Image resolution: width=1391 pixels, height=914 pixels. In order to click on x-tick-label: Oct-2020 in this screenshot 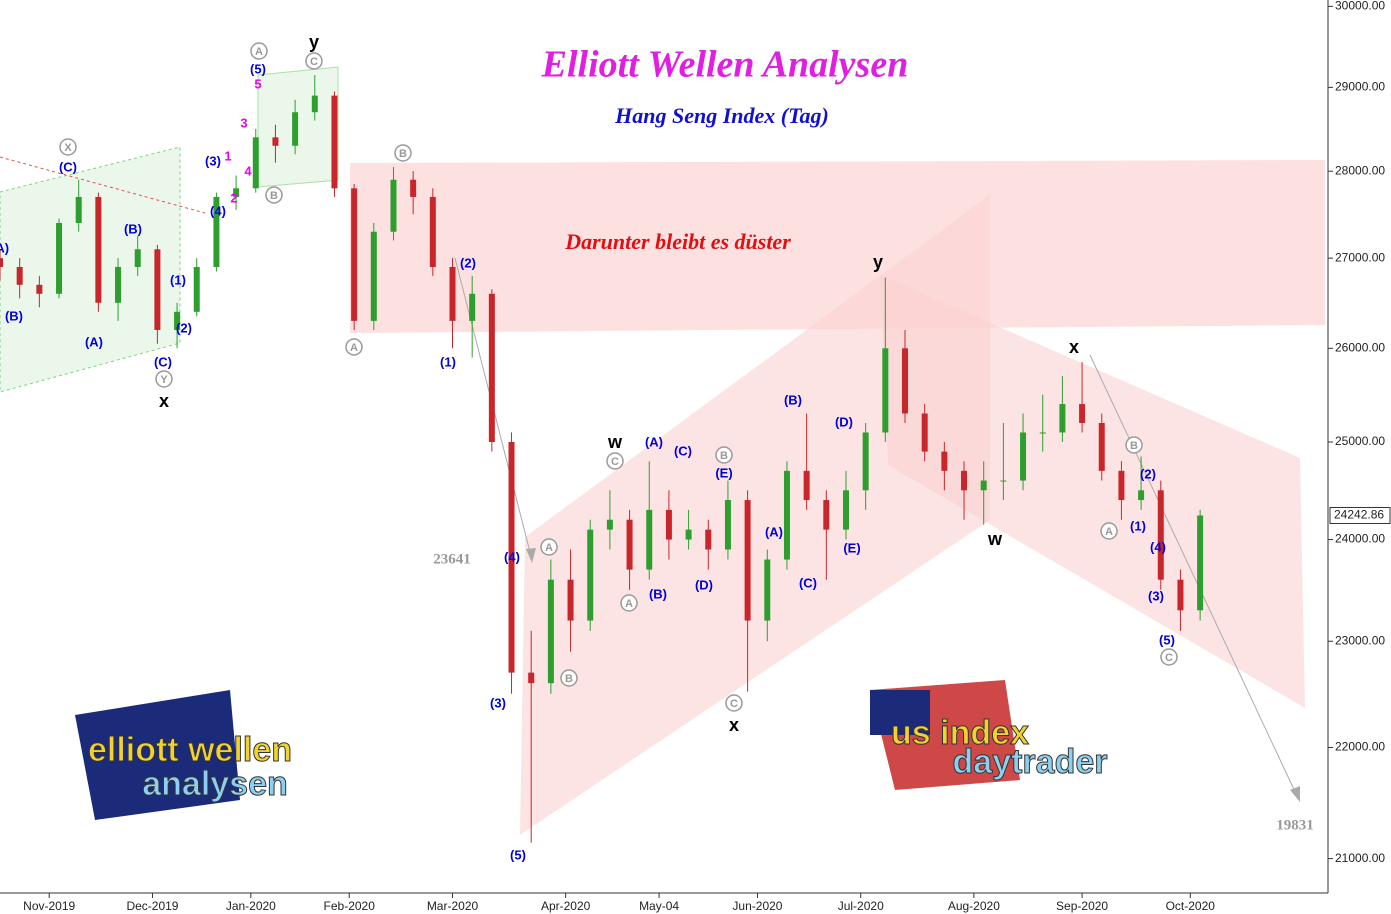, I will do `click(1191, 906)`.